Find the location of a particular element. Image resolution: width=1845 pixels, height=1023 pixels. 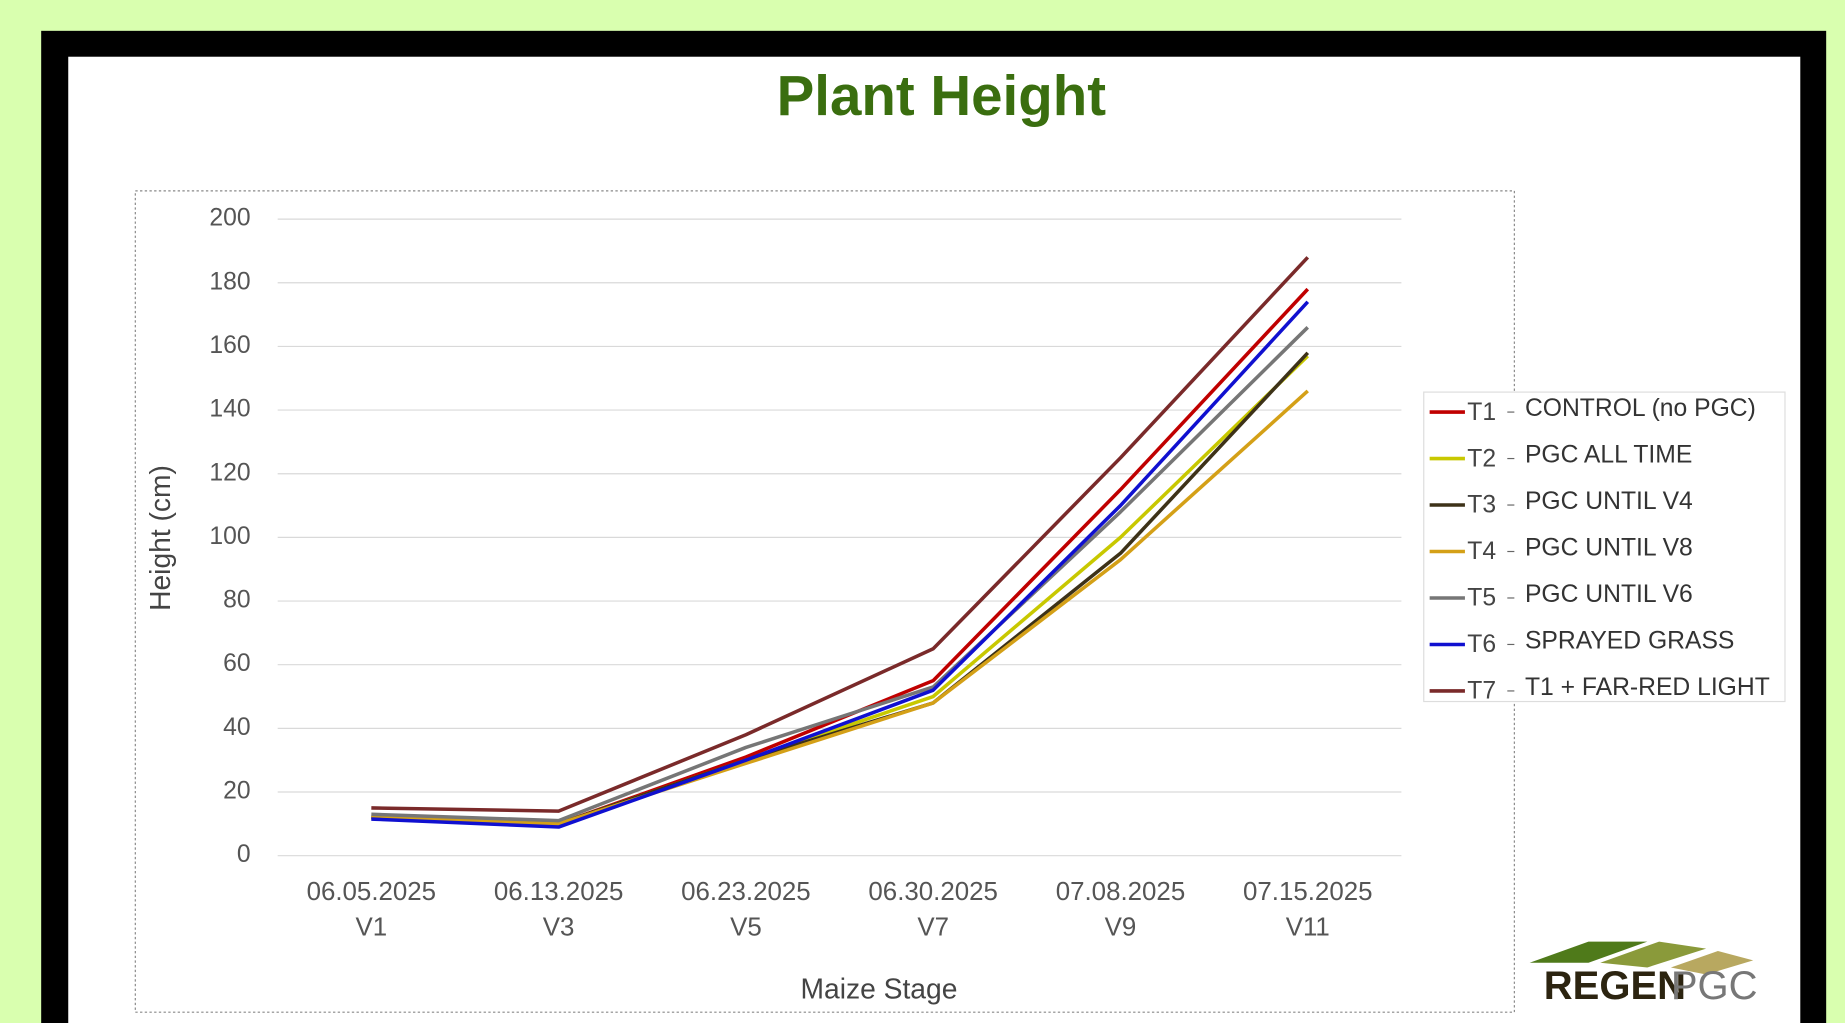

legend-description: PGC UNTIL V4 is located at coordinates (1609, 501).